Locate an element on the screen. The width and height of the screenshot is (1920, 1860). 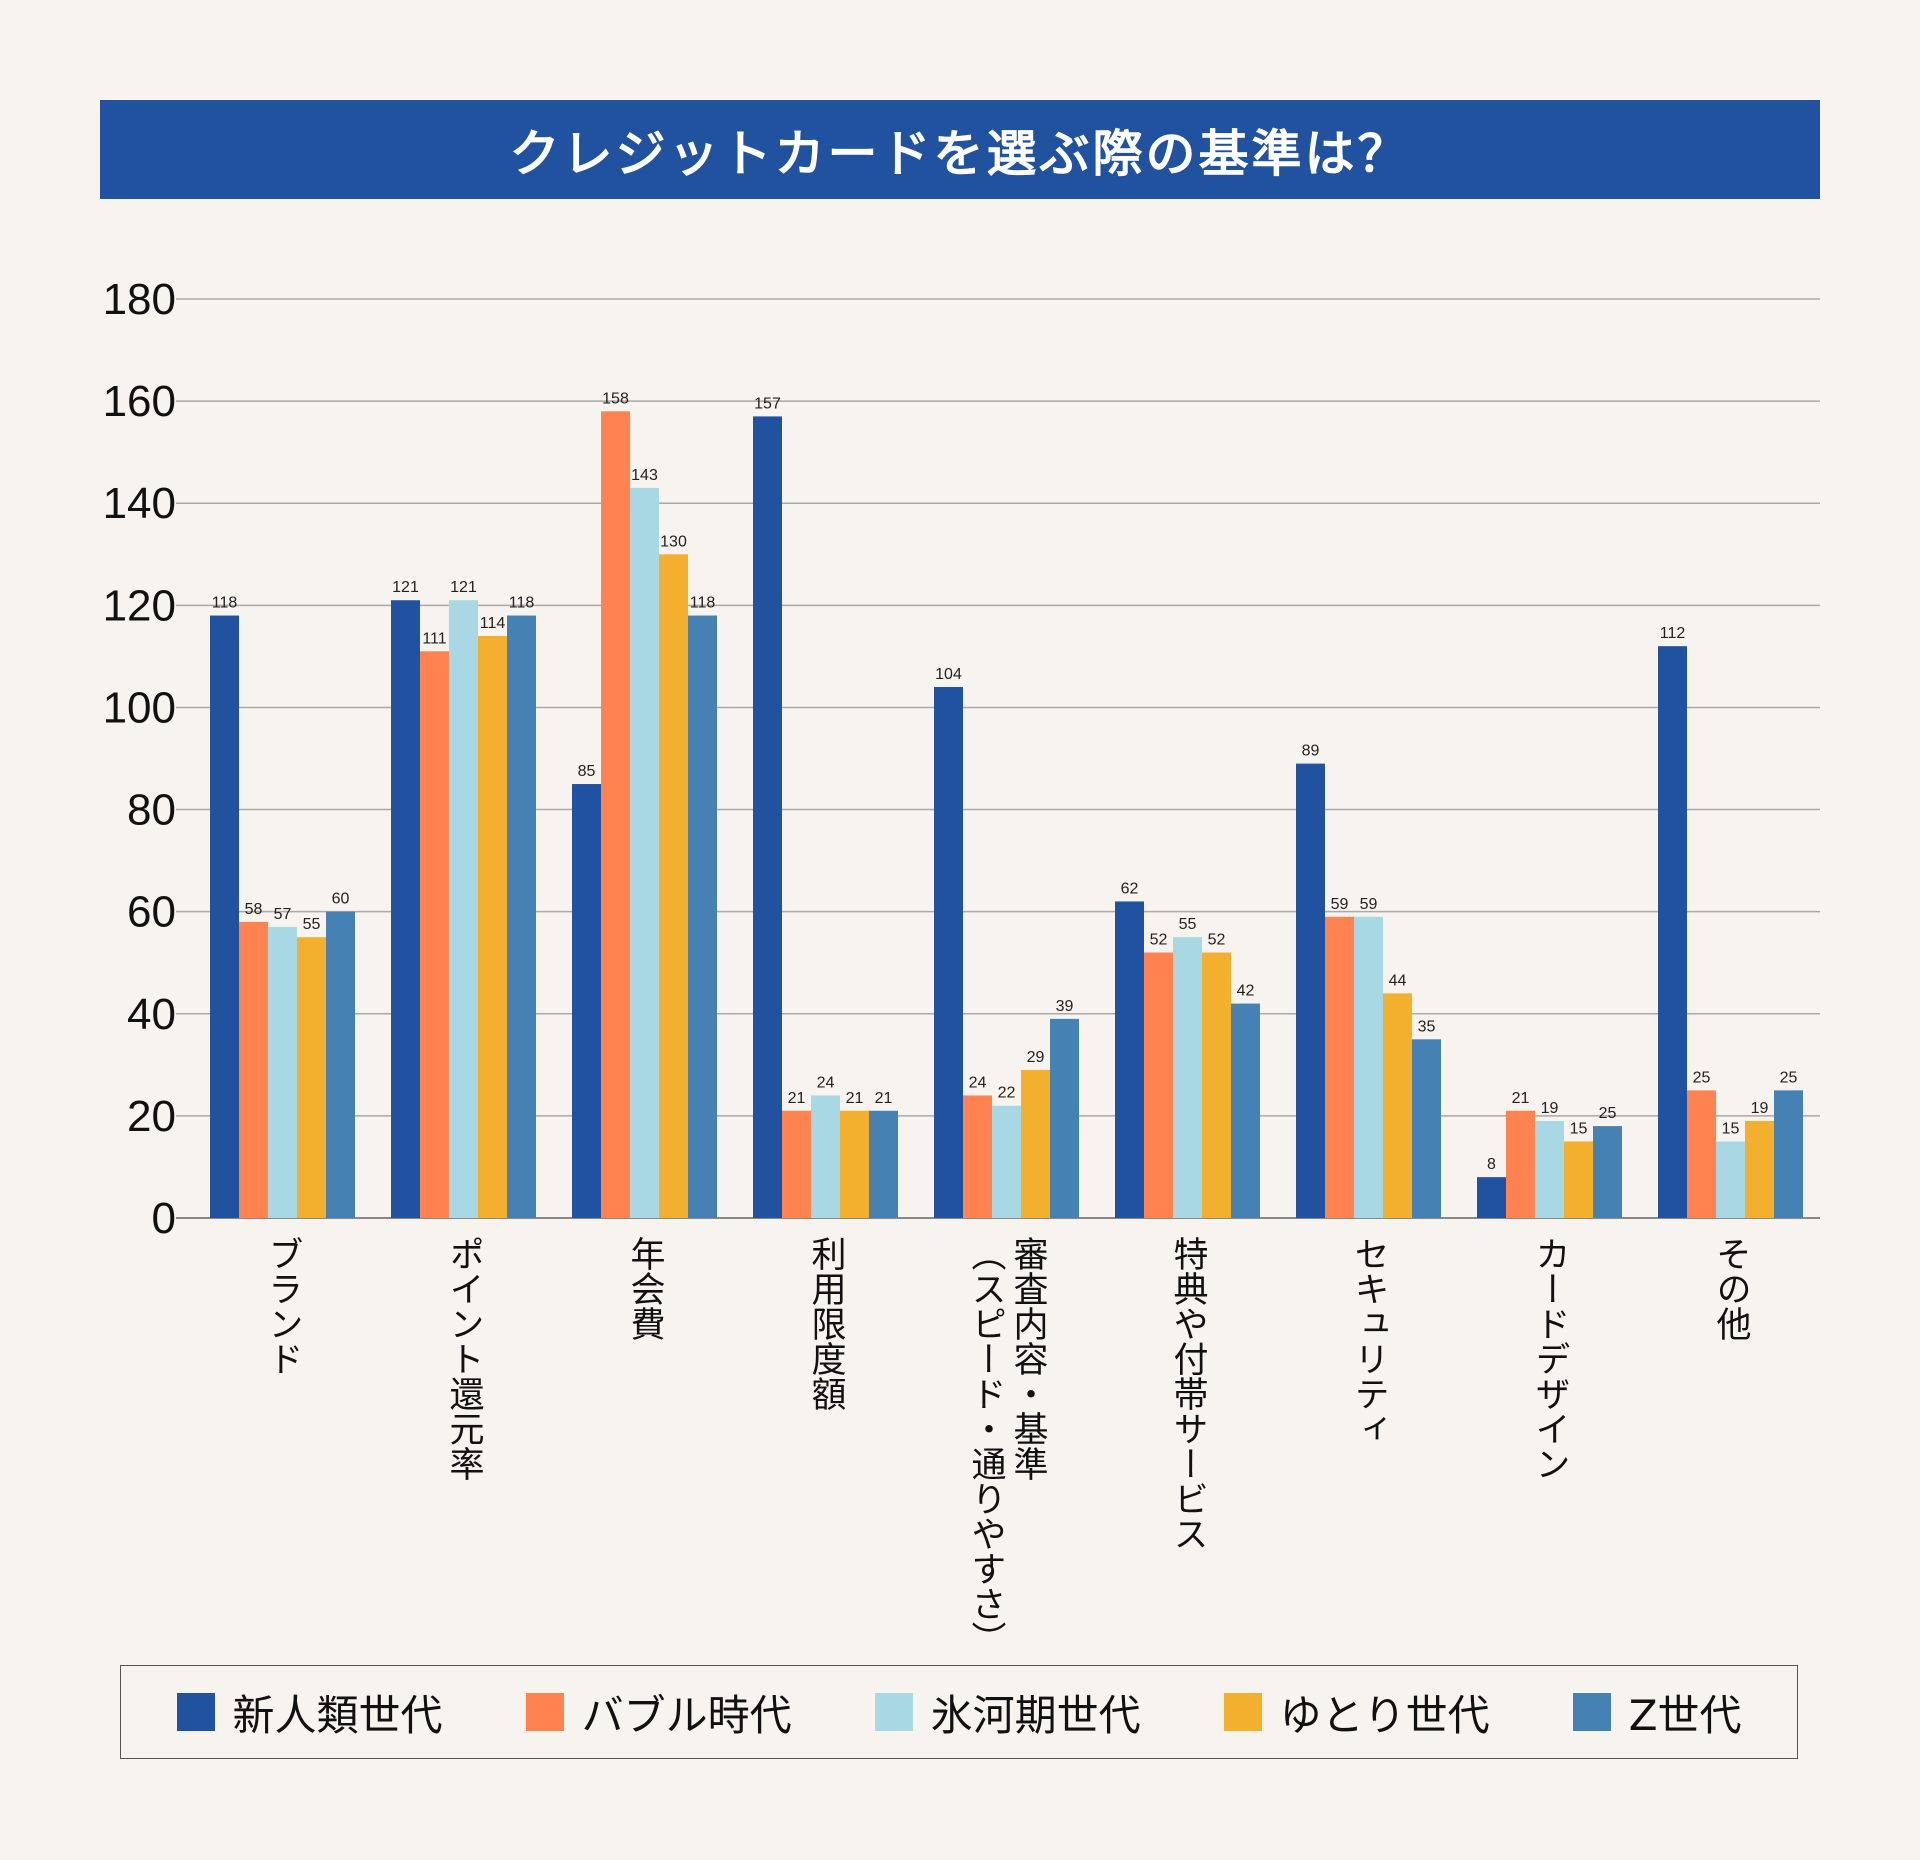
x-category-label-line: セキュリティ is located at coordinates (1368, 1341).